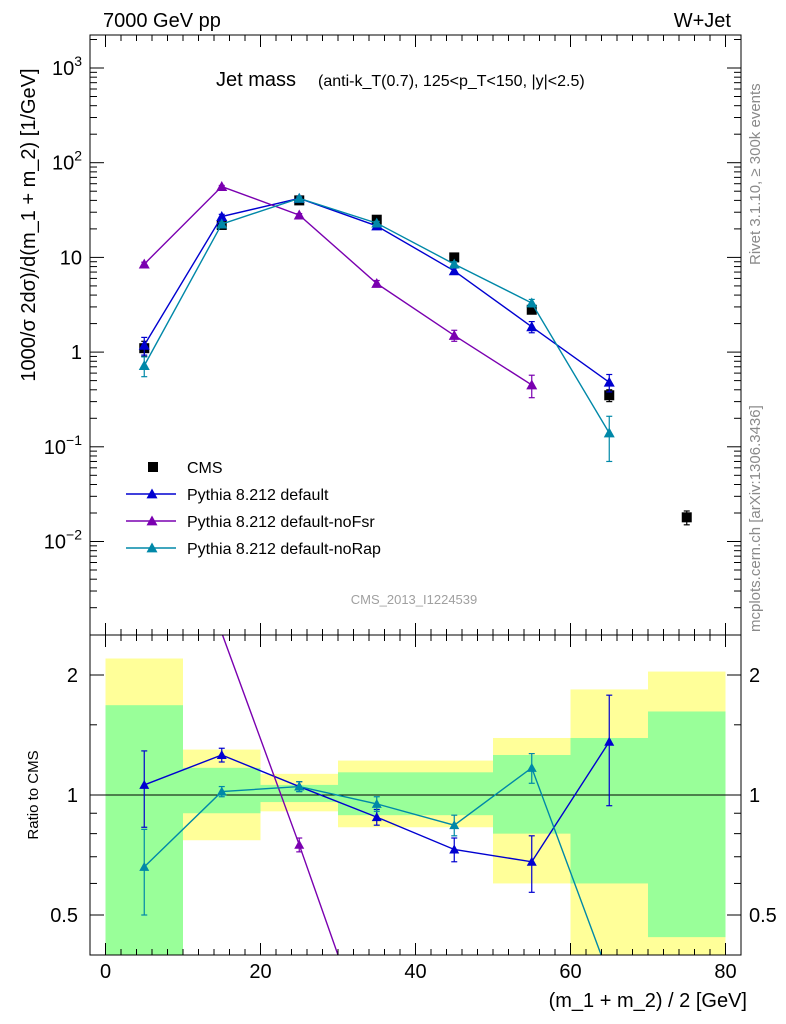 This screenshot has height=1024, width=786. What do you see at coordinates (754, 796) in the screenshot?
I see `ratio-y-tick-label-right: 1` at bounding box center [754, 796].